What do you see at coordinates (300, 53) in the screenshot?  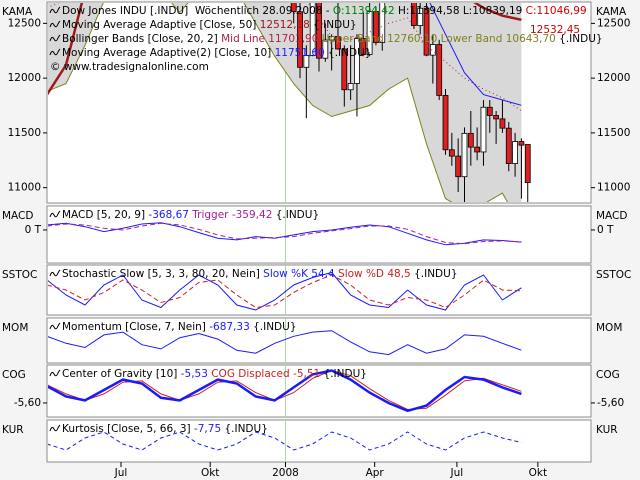 I see `legend-text: 11751,60` at bounding box center [300, 53].